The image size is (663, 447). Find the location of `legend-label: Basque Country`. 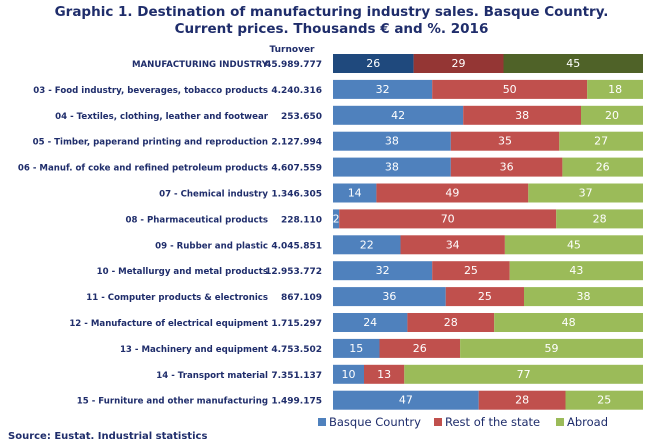

legend-label: Basque Country is located at coordinates (375, 422).